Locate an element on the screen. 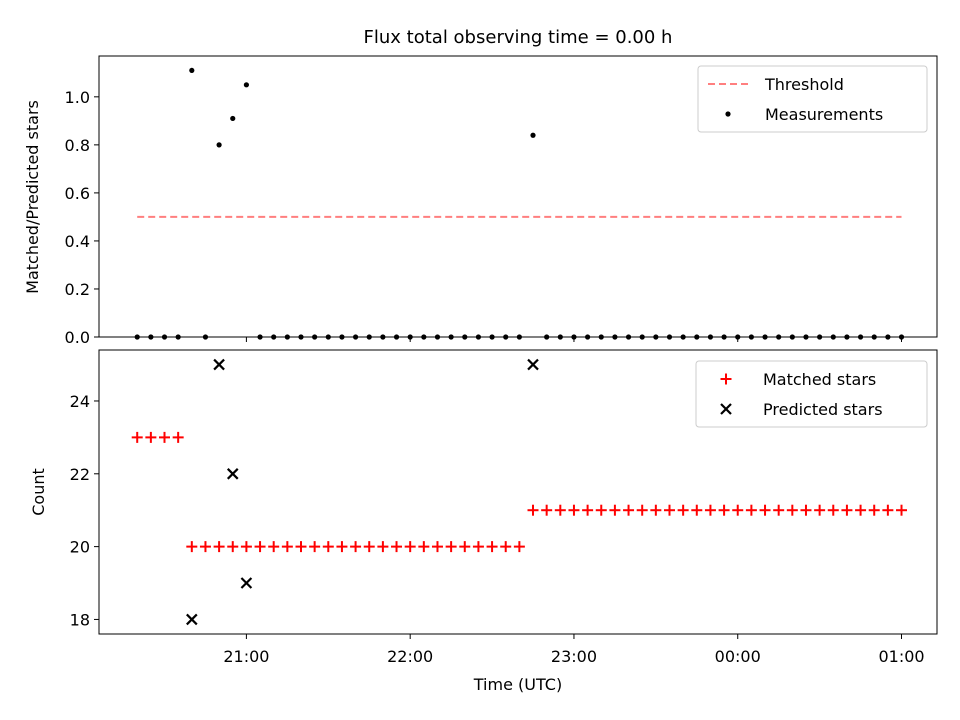 This screenshot has height=720, width=960. legend-measurements-label: Measurements is located at coordinates (824, 114).